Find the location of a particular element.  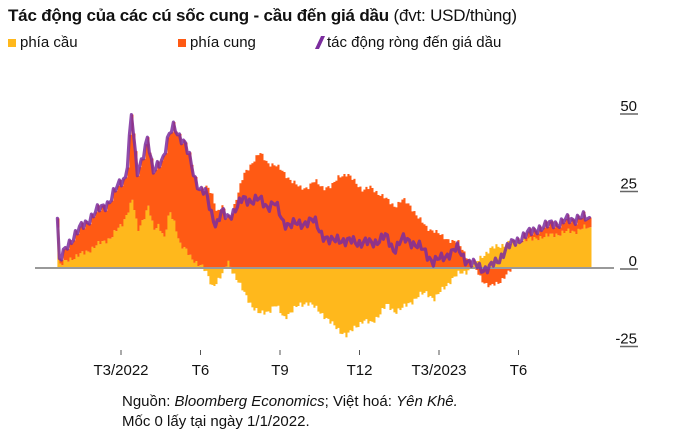

base-note: Mốc 0 lấy tại ngày 1/1/2022. is located at coordinates (216, 421).